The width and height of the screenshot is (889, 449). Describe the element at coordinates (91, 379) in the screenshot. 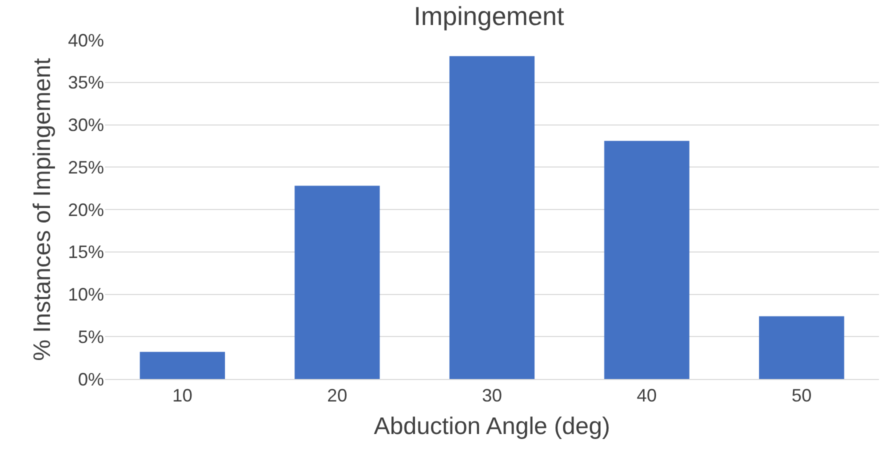

I see `y-tick-label: 0%` at that location.